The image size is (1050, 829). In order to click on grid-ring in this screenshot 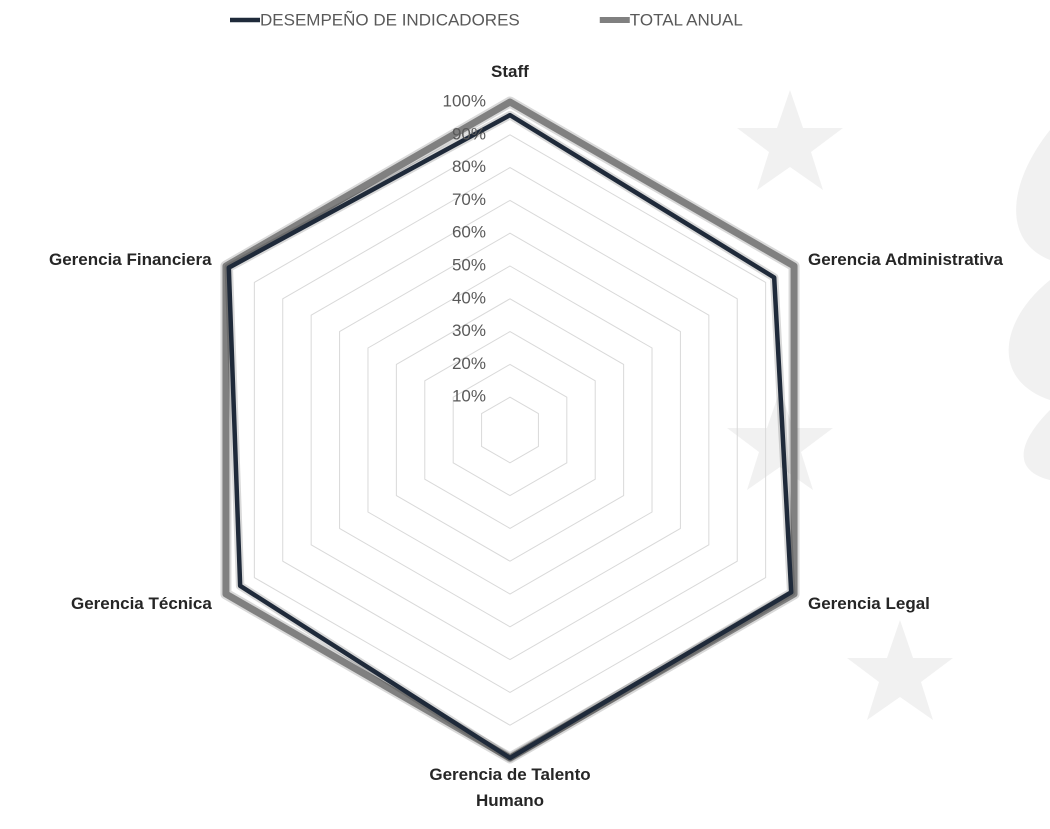, I will do `click(510, 430)`.